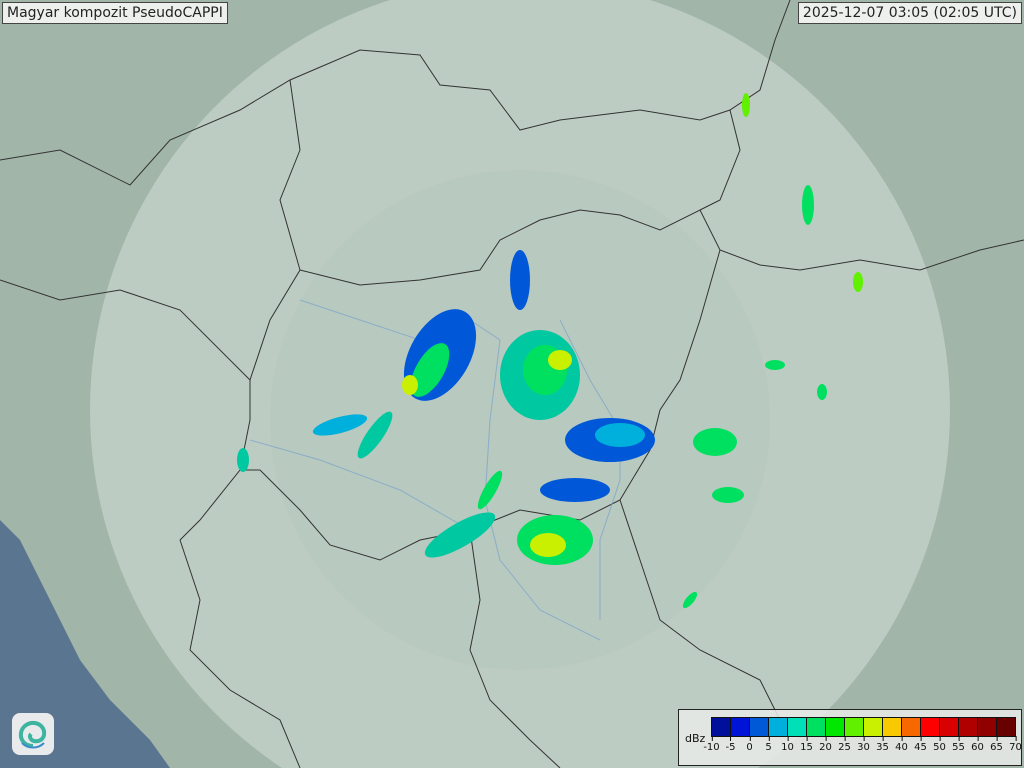  What do you see at coordinates (711, 744) in the screenshot?
I see `legend-tick-label: -10` at bounding box center [711, 744].